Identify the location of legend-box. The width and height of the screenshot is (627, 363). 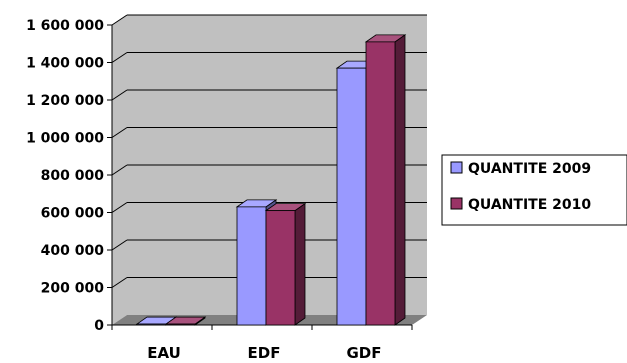
(534, 190).